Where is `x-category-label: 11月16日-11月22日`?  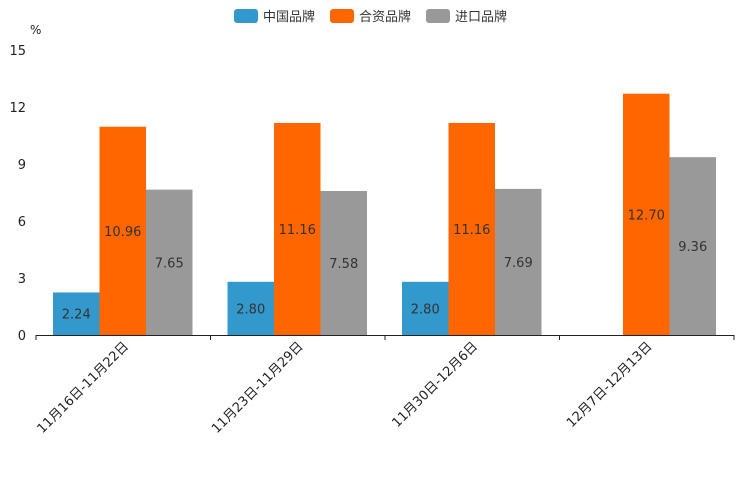
x-category-label: 11月16日-11月22日 is located at coordinates (83, 387).